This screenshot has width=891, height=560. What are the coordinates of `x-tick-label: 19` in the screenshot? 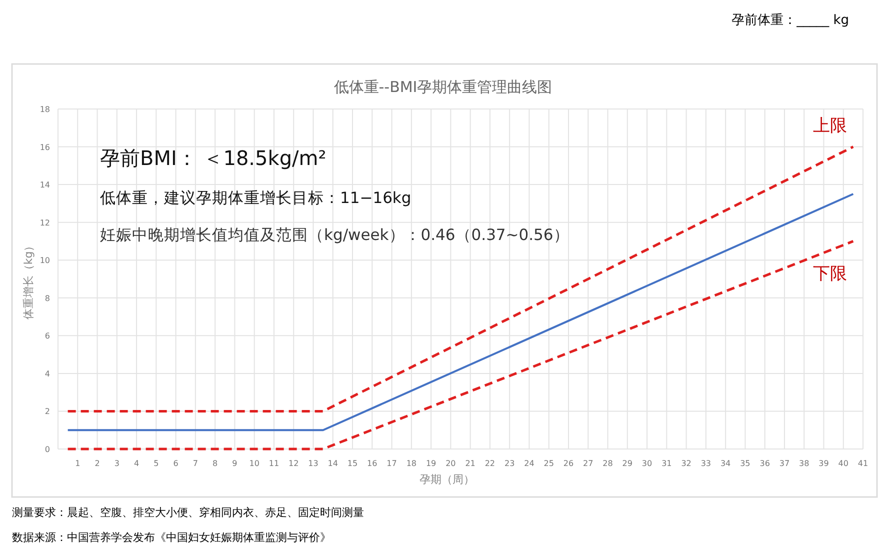 It's located at (431, 463).